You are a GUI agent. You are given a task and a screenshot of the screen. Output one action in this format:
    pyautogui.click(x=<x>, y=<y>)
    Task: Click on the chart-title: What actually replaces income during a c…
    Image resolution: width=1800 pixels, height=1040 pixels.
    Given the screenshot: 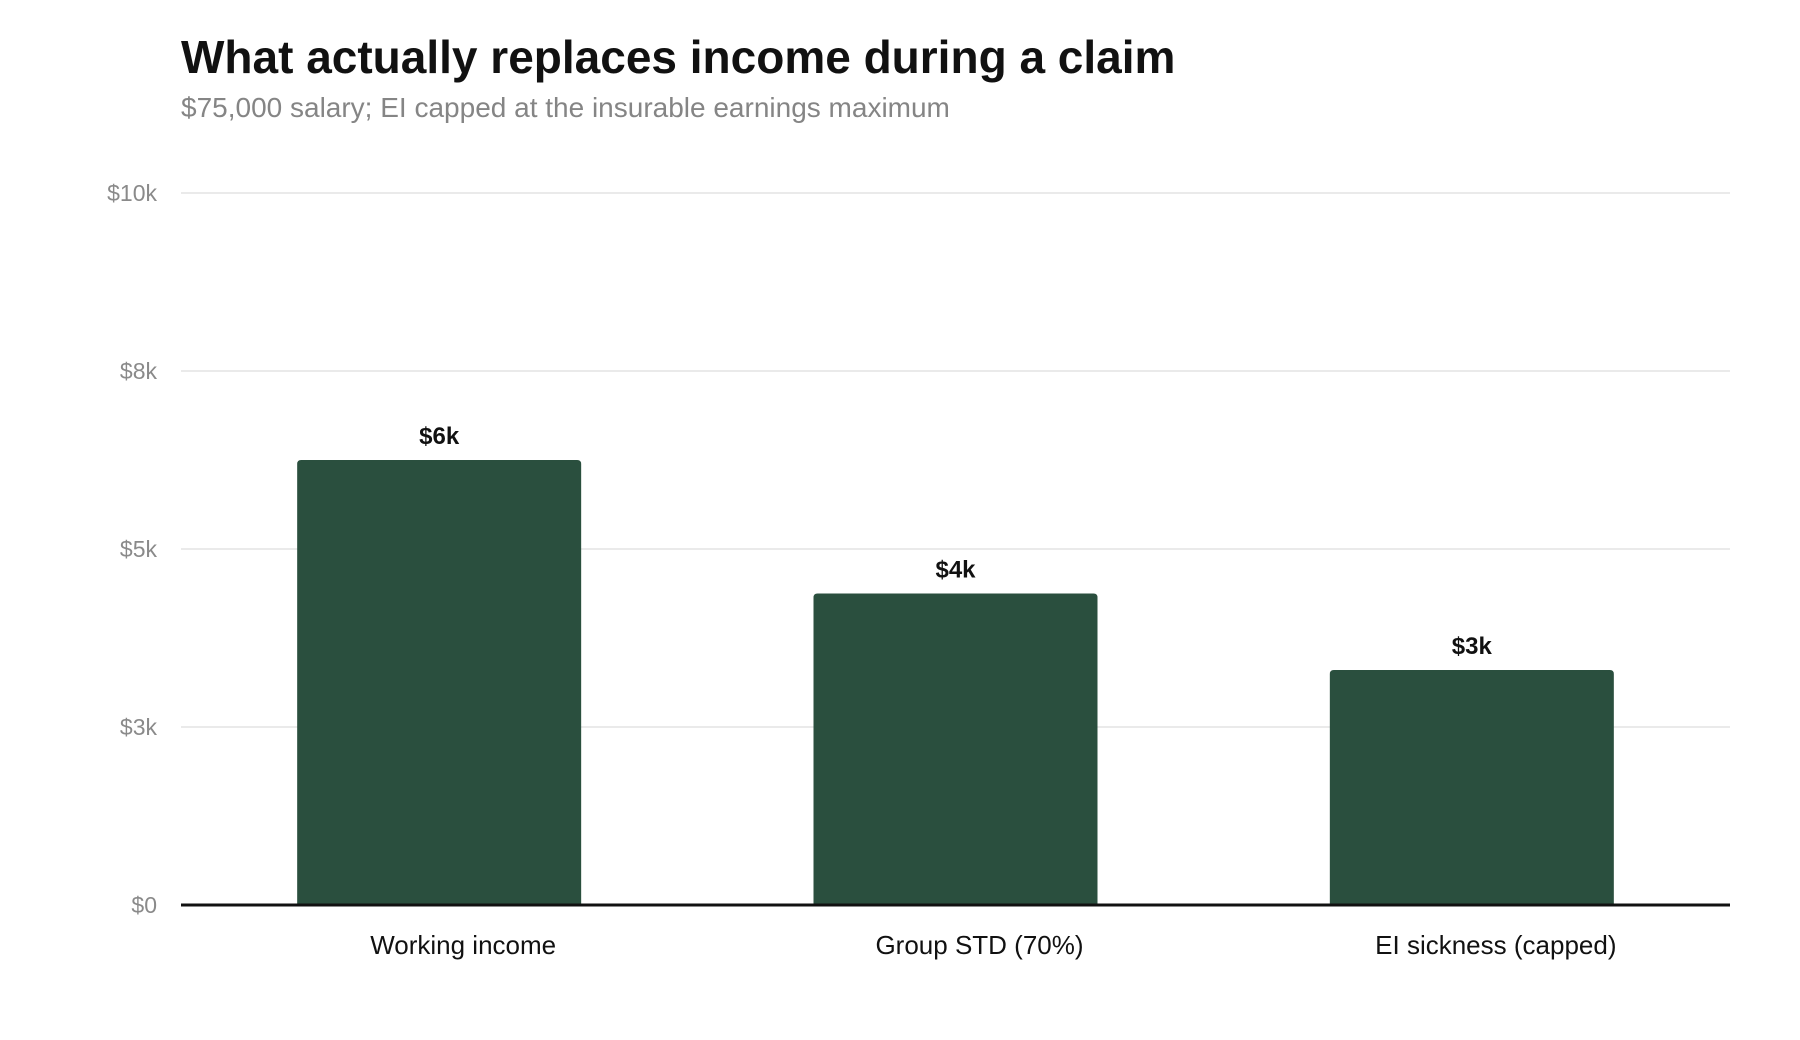 What is the action you would take?
    pyautogui.click(x=678, y=57)
    